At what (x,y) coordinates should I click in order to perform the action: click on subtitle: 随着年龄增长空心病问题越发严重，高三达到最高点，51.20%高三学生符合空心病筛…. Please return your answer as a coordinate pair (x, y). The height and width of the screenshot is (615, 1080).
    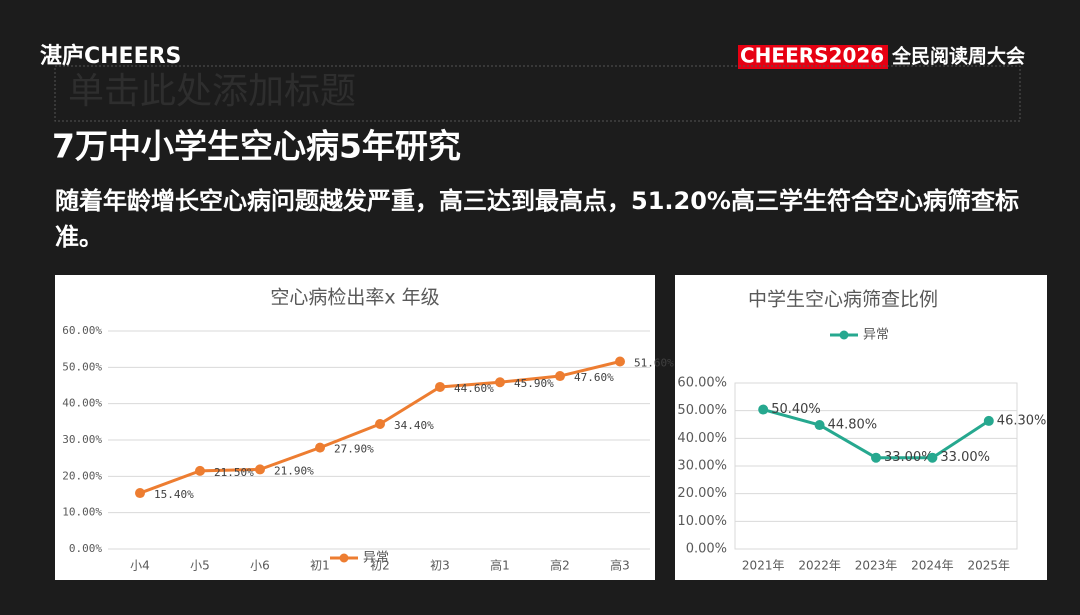
    Looking at the image, I should click on (537, 219).